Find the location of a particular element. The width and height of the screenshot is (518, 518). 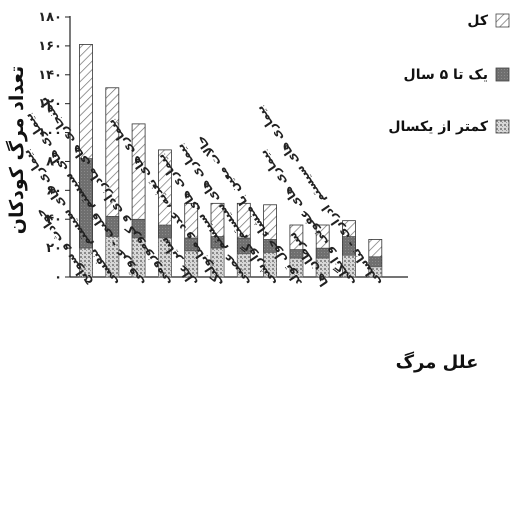

legend-swatch-under1 is located at coordinates (502, 126).